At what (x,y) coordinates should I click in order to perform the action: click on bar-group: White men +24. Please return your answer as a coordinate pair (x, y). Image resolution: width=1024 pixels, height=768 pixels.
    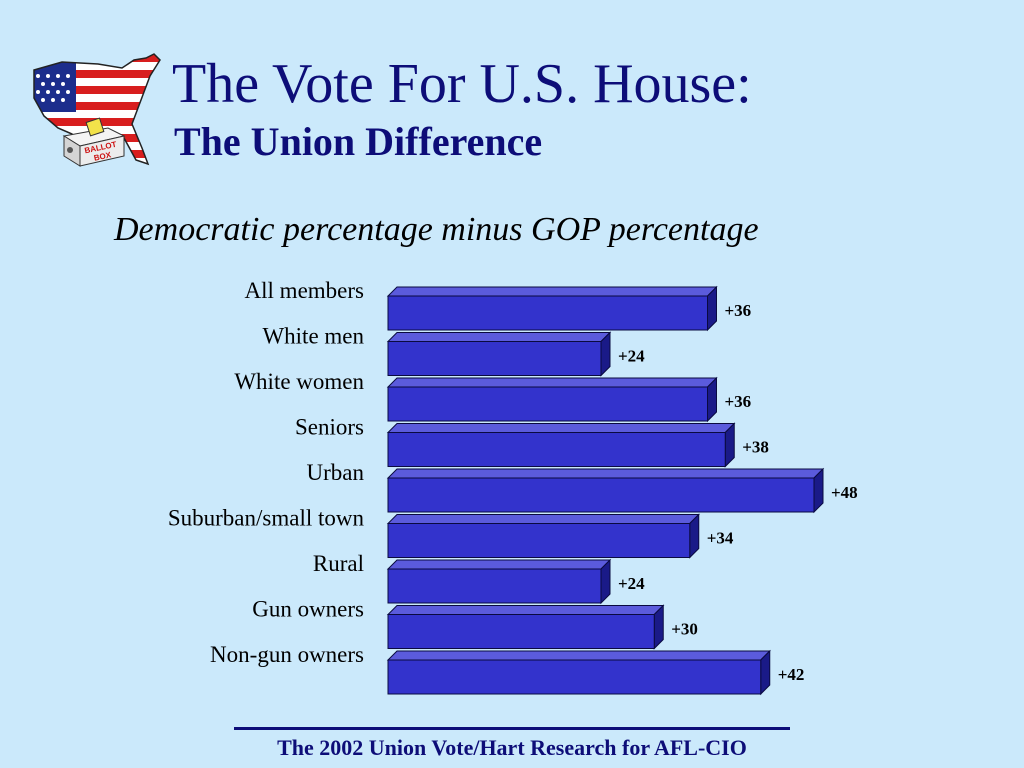
    Looking at the image, I should click on (453, 350).